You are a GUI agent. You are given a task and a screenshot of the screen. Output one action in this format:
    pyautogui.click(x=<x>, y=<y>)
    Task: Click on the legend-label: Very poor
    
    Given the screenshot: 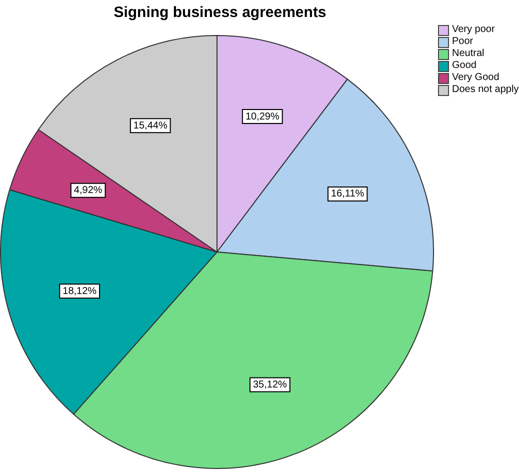 What is the action you would take?
    pyautogui.click(x=473, y=30)
    